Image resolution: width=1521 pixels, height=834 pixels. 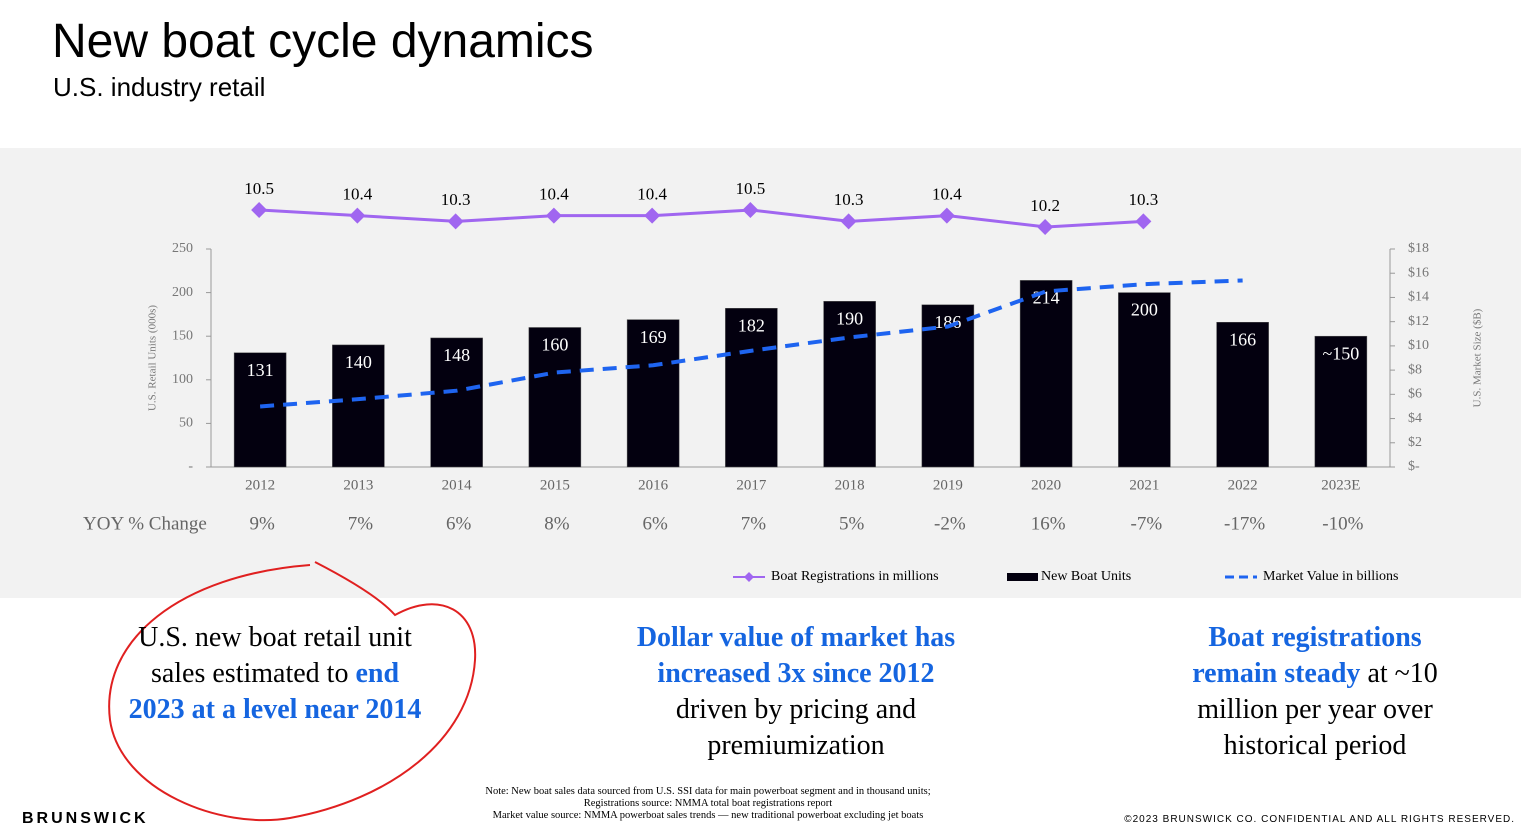 I want to click on y2-tick-label: $8, so click(x=1415, y=369).